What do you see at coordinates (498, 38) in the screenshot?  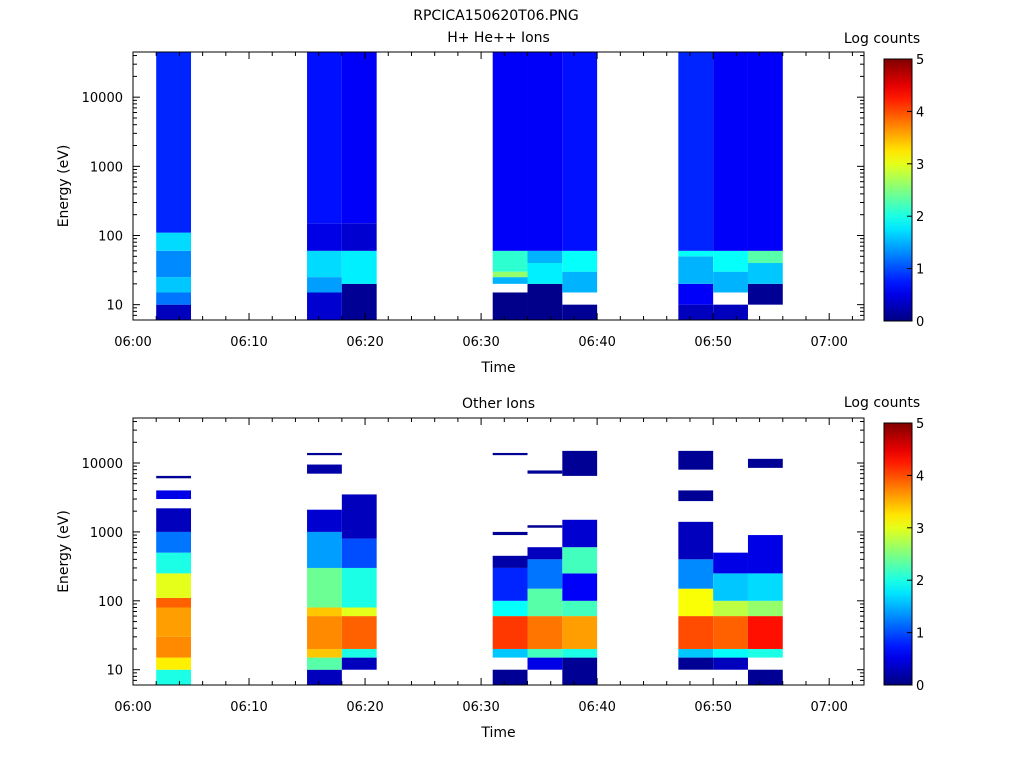 I see `panel-title: H+ He++ Ions` at bounding box center [498, 38].